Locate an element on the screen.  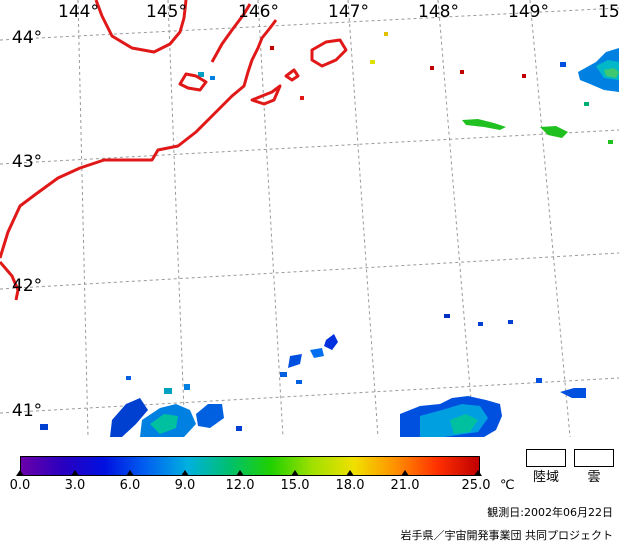
colorbar-tick-label: 0.0 is located at coordinates (20, 485).